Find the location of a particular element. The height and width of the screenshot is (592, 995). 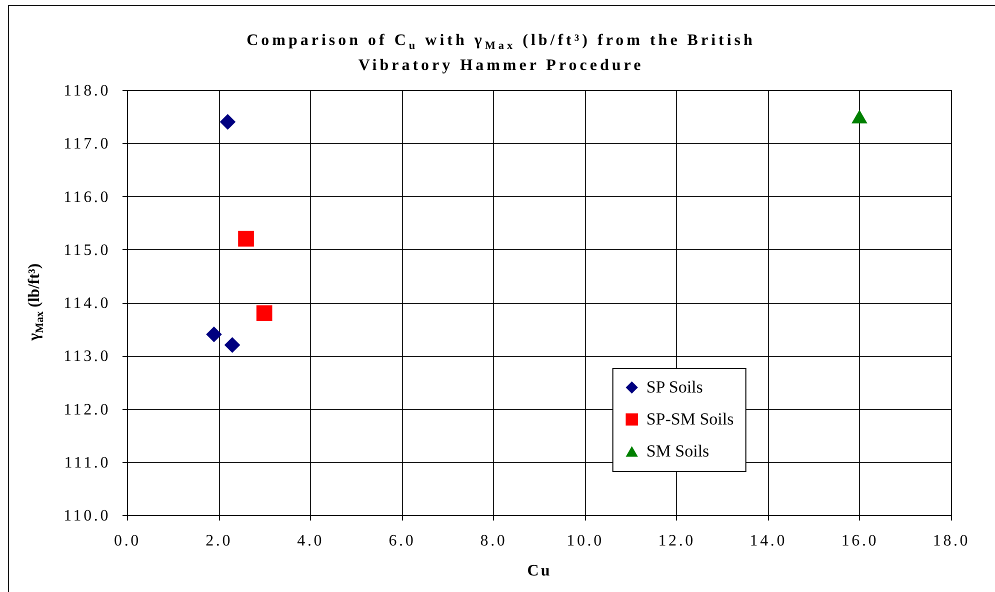

x-tick-label: 8.0 is located at coordinates (494, 541).